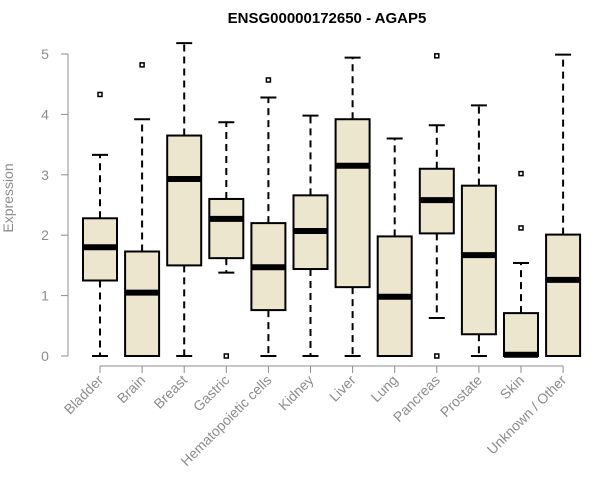  What do you see at coordinates (527, 415) in the screenshot?
I see `x-tick-label: Unknown / Other` at bounding box center [527, 415].